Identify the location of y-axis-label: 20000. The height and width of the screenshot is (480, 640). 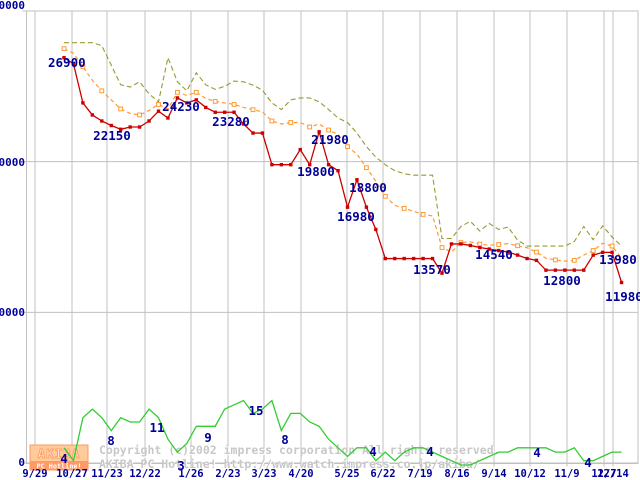
(12, 162).